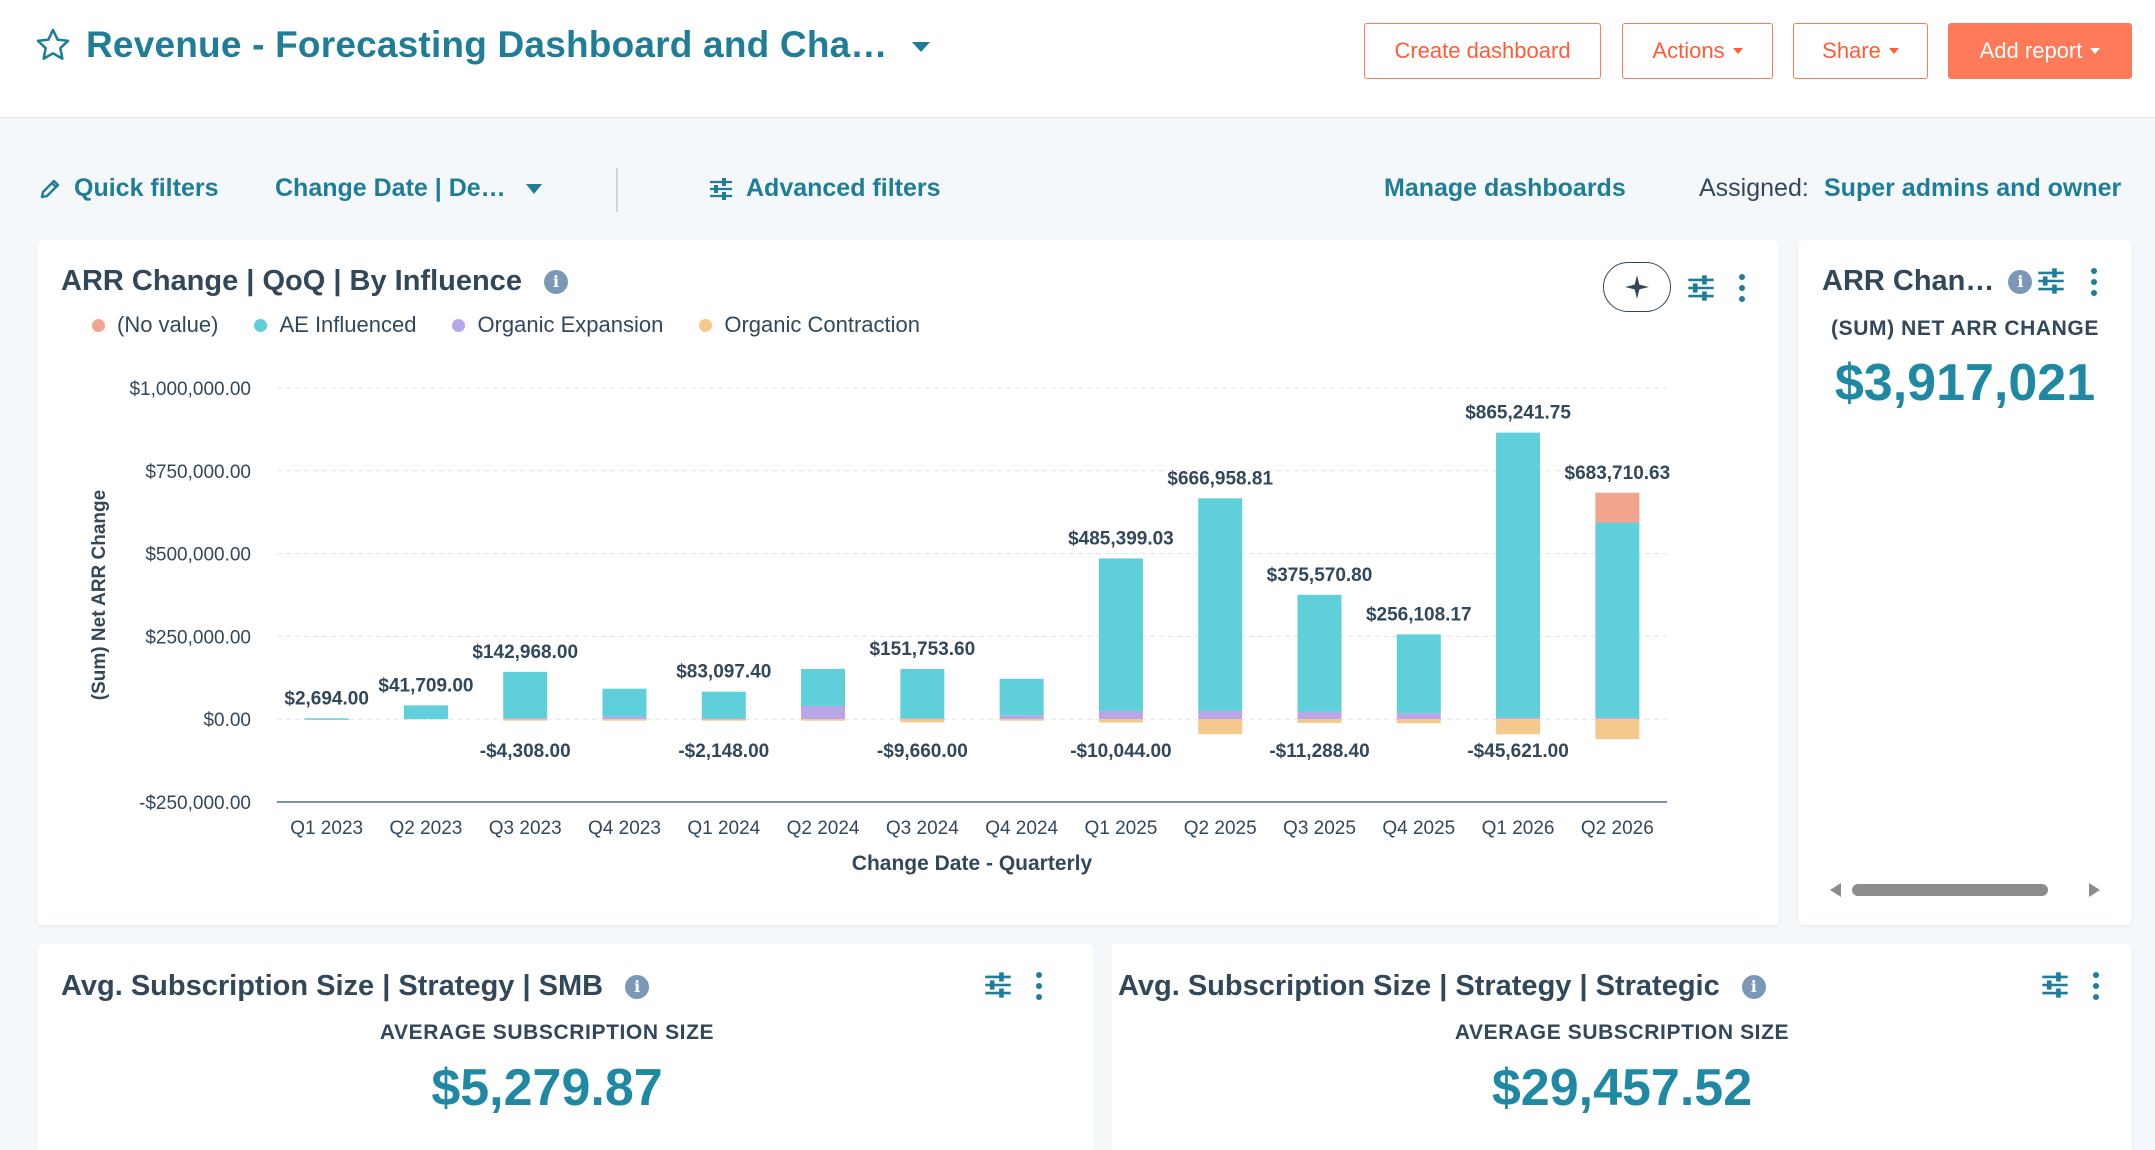 The height and width of the screenshot is (1150, 2155). Describe the element at coordinates (920, 47) in the screenshot. I see `dashboard-switcher-caret-icon` at that location.